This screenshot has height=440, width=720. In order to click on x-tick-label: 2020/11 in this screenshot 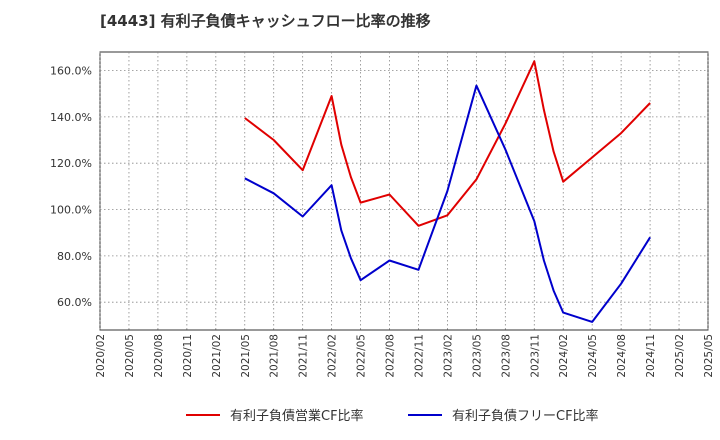, I will do `click(188, 356)`.